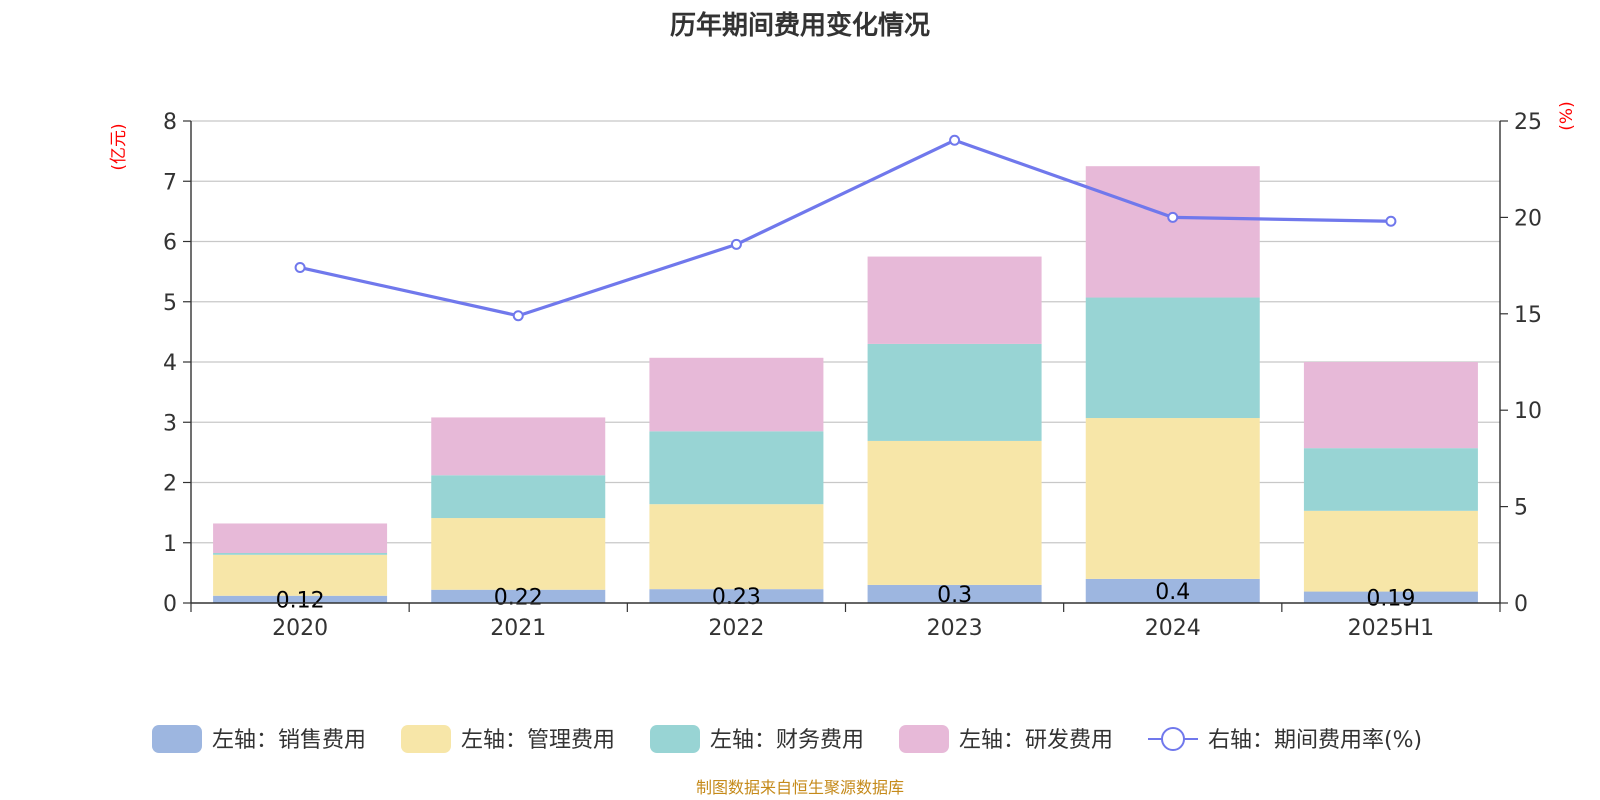  I want to click on legend-label: 左轴：财务费用, so click(787, 740).